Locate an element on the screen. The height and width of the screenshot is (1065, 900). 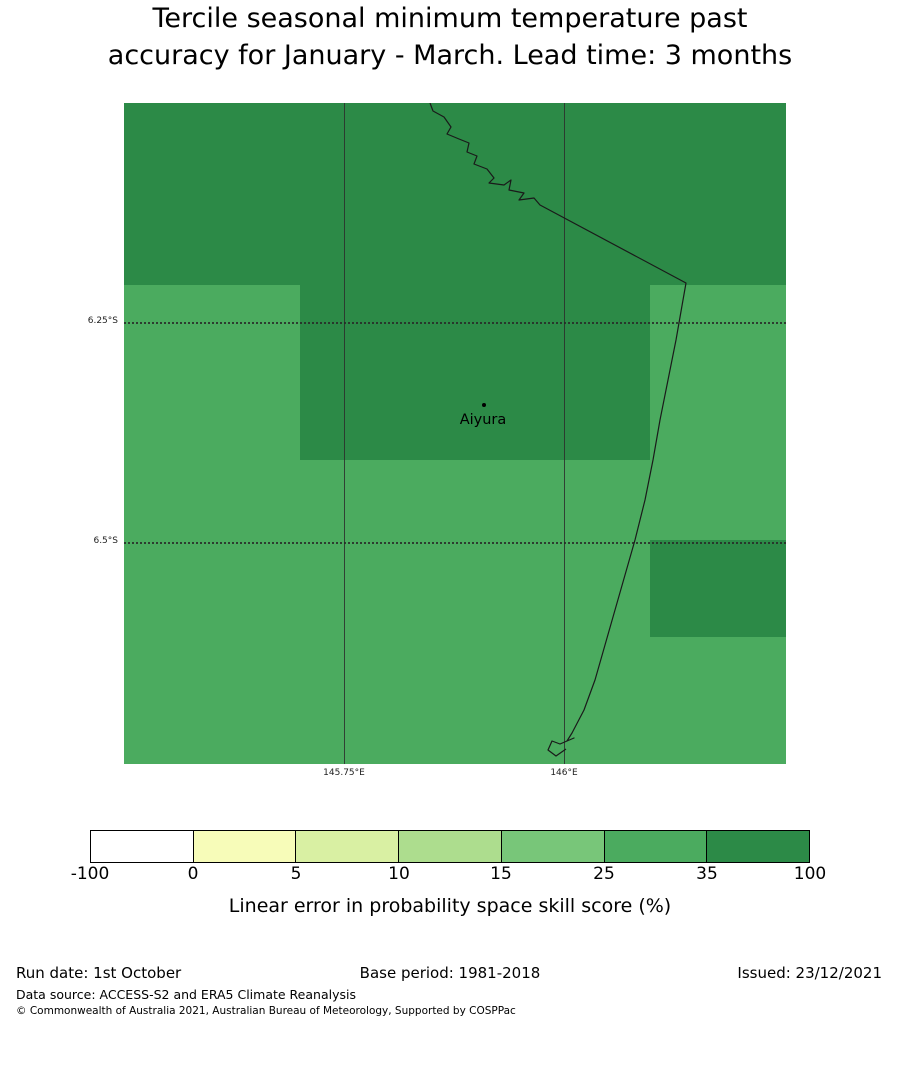
colorbar-tick-neg100: -100 is located at coordinates (90, 874).